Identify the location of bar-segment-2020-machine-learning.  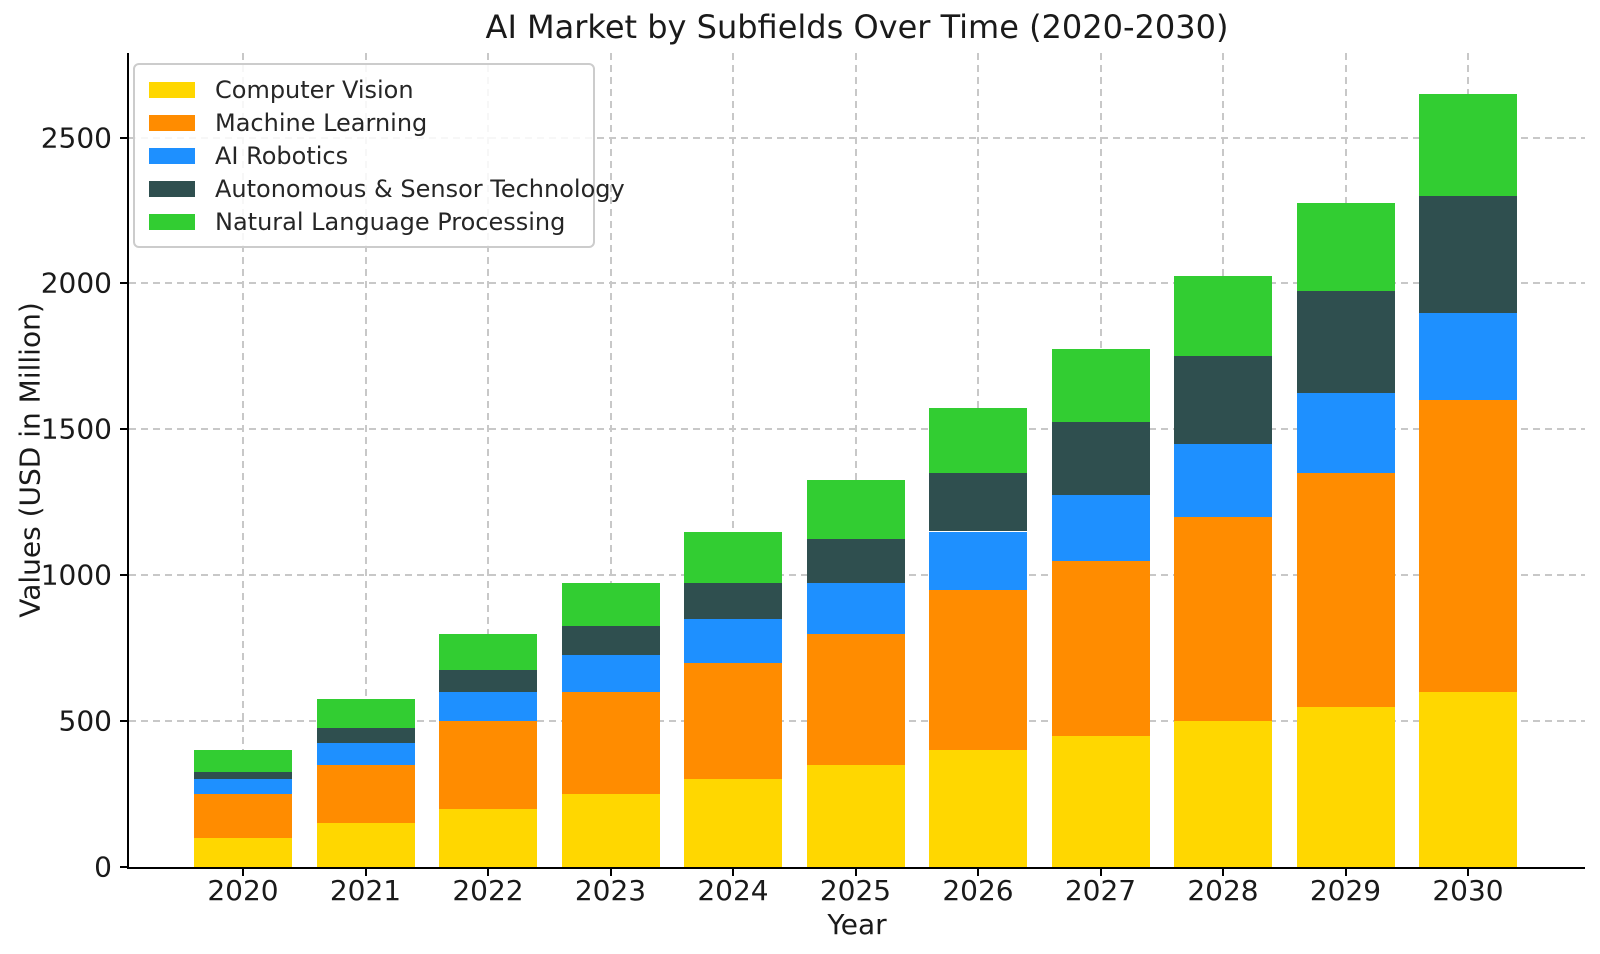
(243, 816).